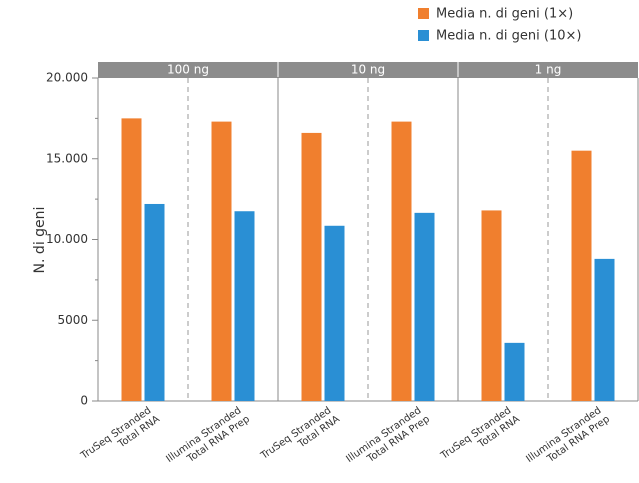 This screenshot has height=483, width=639. I want to click on legend-label: Media n. di geni (10×), so click(509, 36).